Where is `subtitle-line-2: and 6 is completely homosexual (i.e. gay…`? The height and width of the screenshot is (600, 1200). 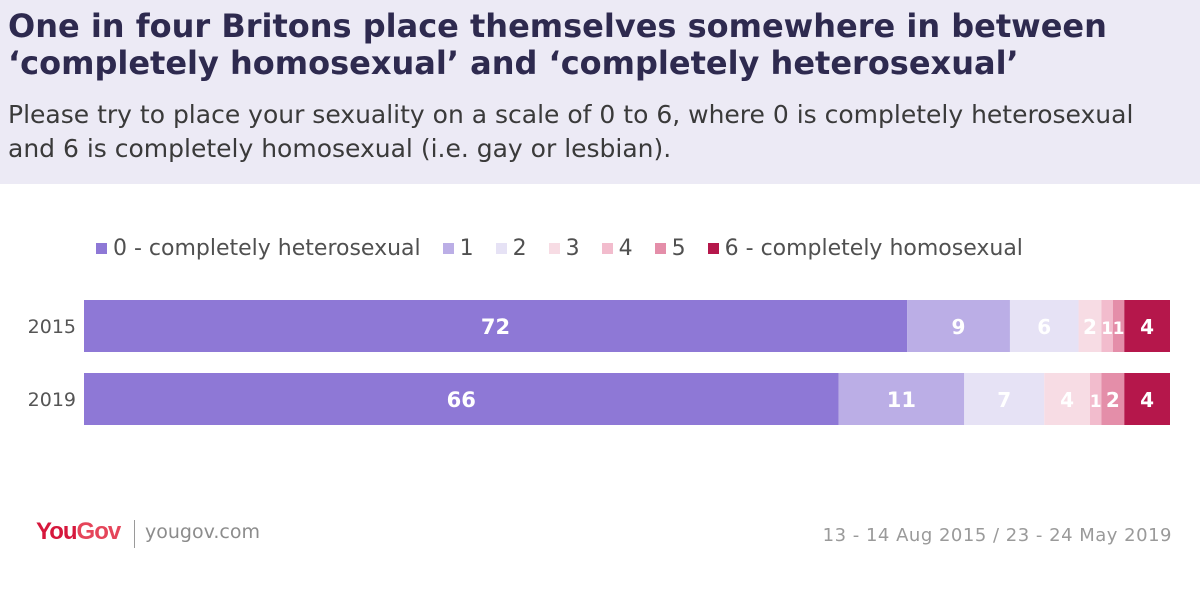 subtitle-line-2: and 6 is completely homosexual (i.e. gay… is located at coordinates (340, 148).